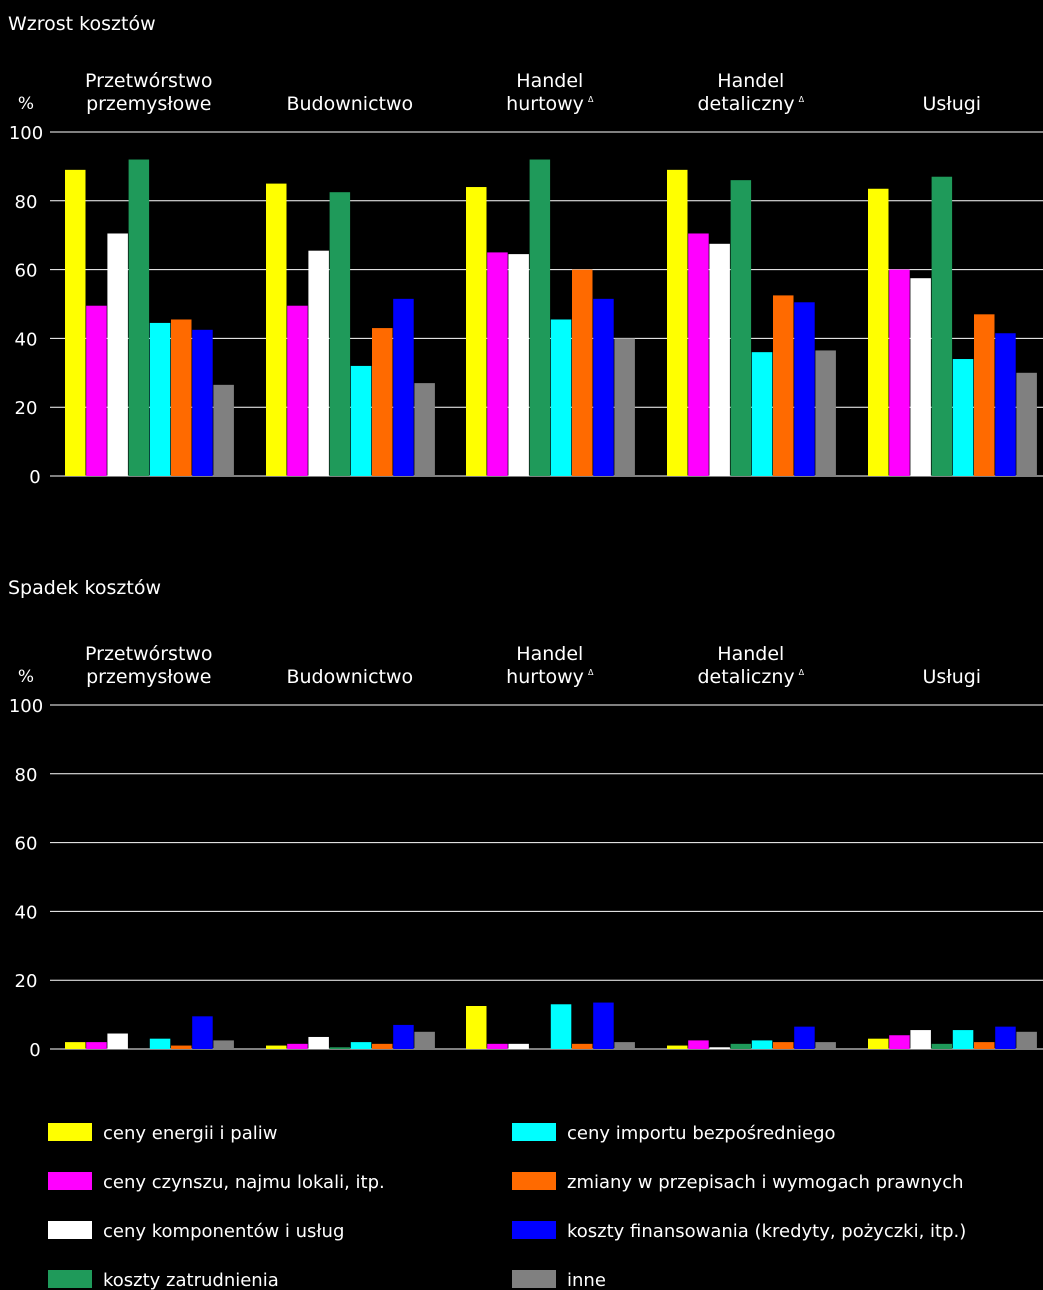  Describe the element at coordinates (26, 271) in the screenshot. I see `y-tick-label: 60` at that location.